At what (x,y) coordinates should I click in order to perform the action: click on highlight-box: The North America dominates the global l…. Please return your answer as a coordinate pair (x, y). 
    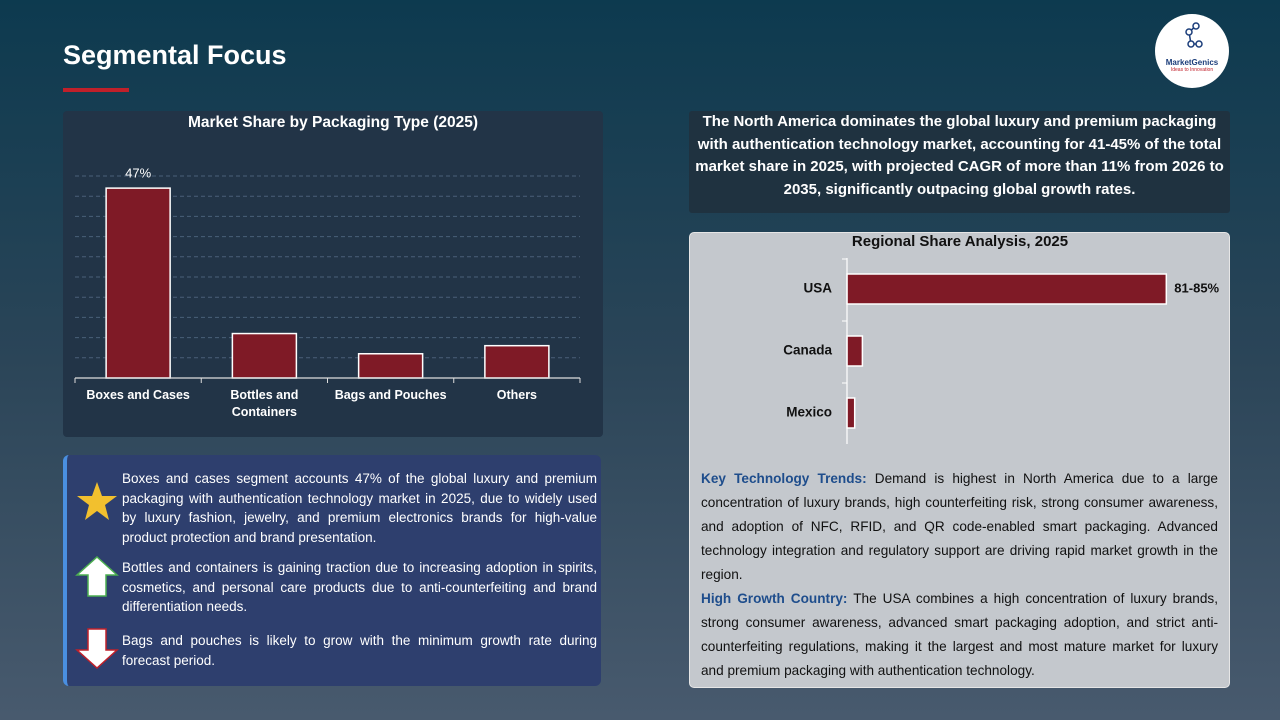
    Looking at the image, I should click on (959, 162).